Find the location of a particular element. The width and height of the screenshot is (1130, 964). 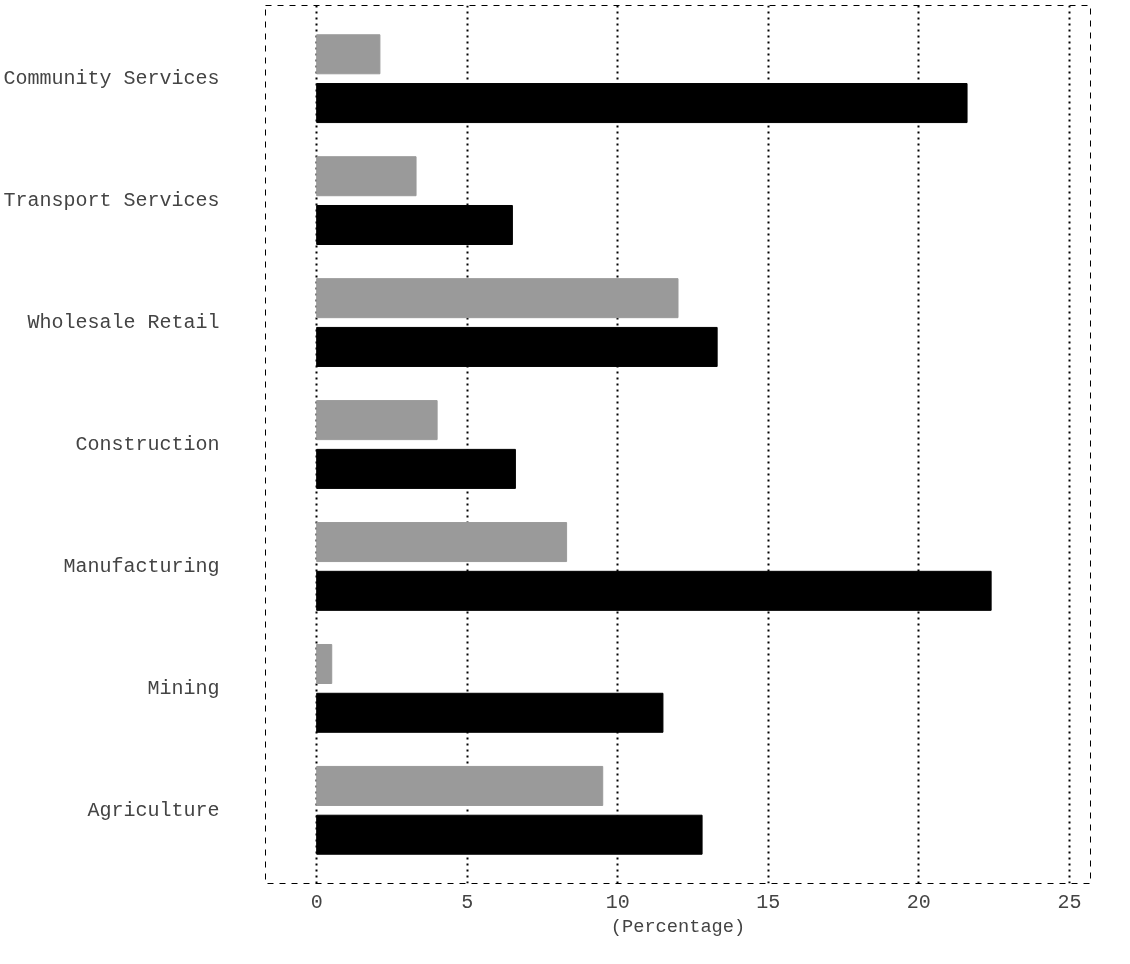

y-tick-label: Transport Services is located at coordinates (111, 201).